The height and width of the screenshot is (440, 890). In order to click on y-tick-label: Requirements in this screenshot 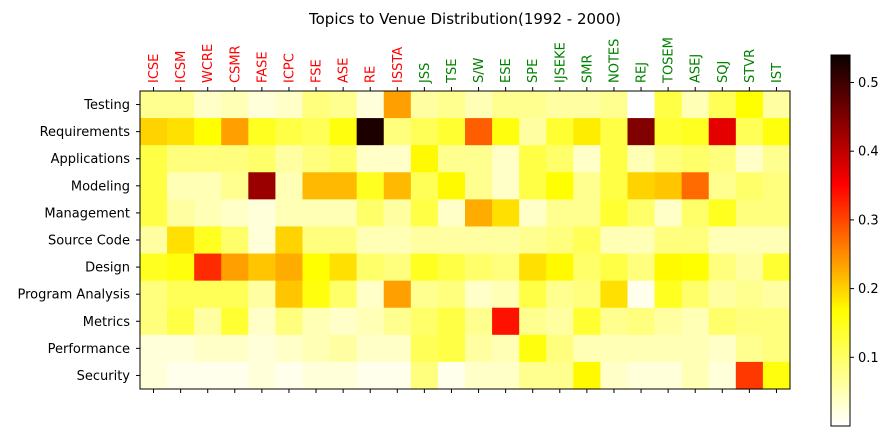, I will do `click(85, 132)`.